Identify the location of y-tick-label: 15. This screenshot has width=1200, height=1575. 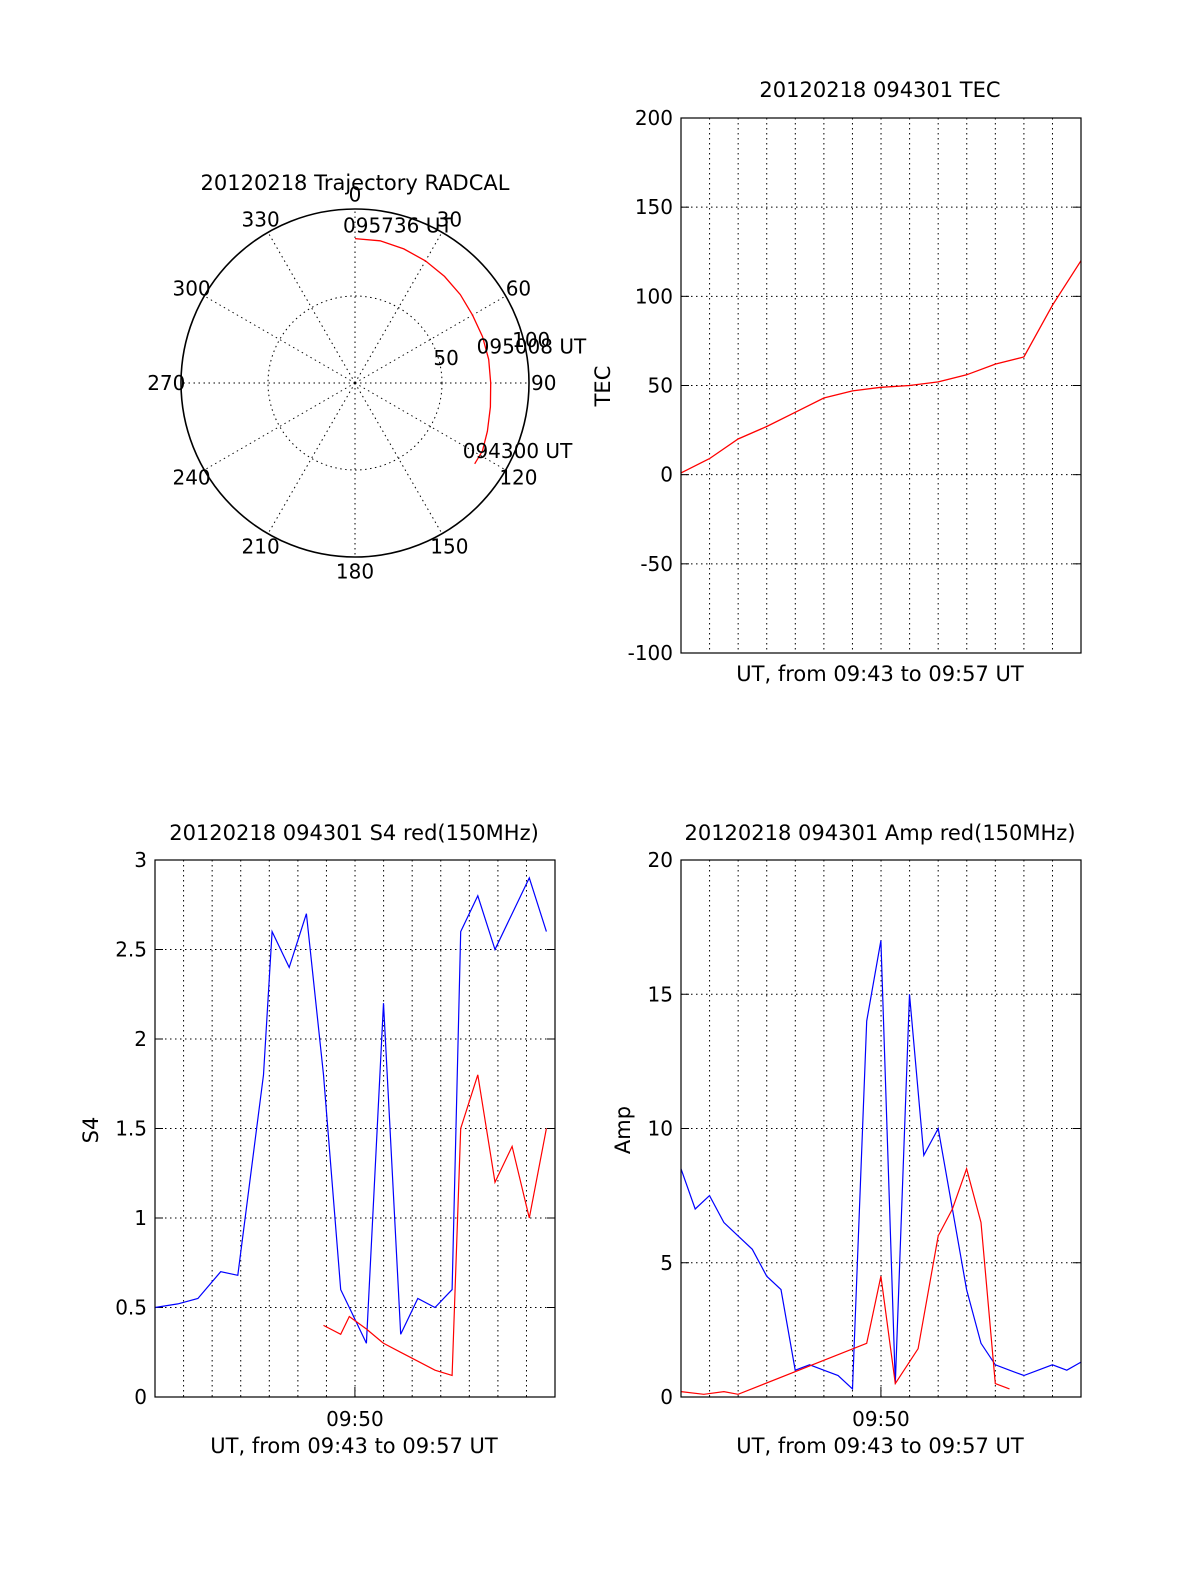
(660, 994).